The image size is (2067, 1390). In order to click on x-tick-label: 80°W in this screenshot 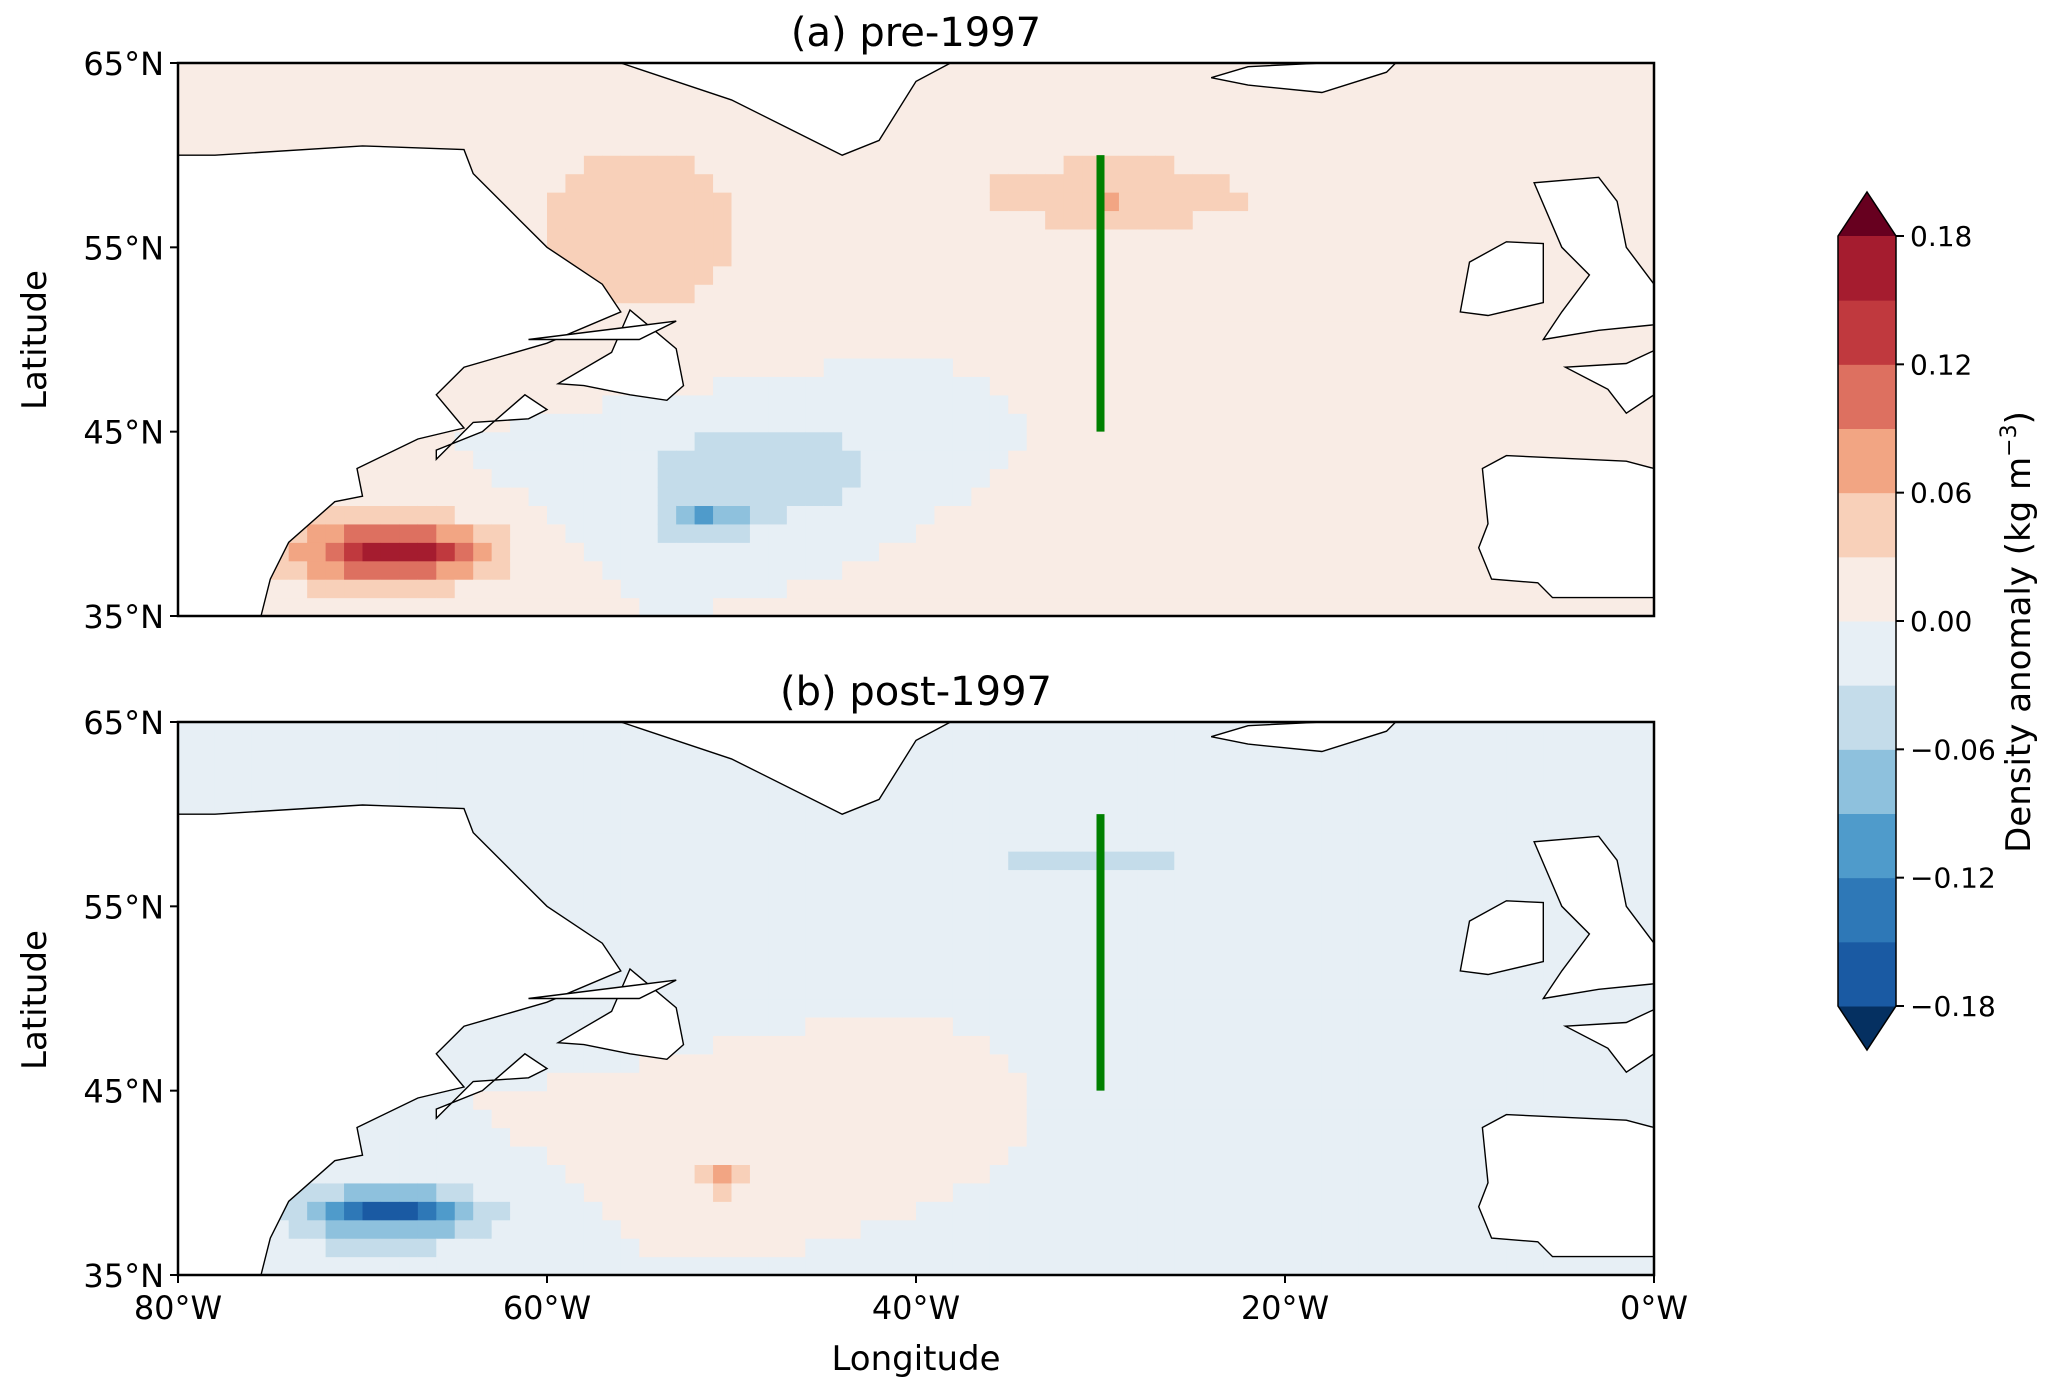, I will do `click(178, 1308)`.